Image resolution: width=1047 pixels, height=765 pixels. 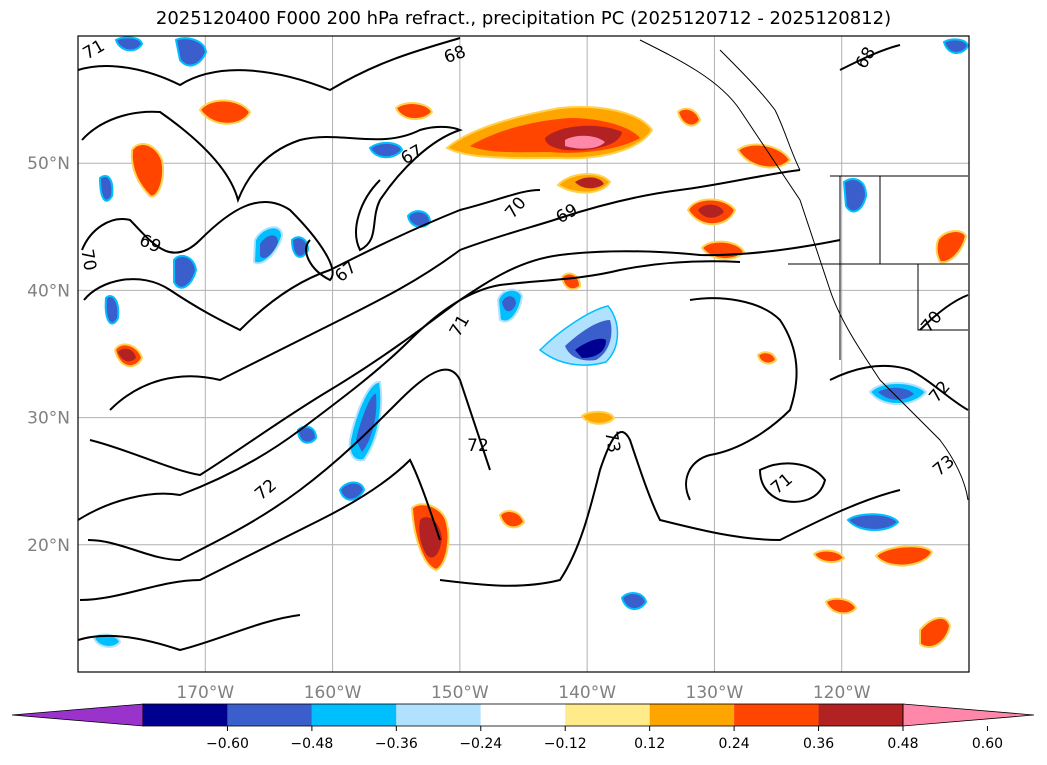 I want to click on contour-label: 73, so click(x=611, y=442).